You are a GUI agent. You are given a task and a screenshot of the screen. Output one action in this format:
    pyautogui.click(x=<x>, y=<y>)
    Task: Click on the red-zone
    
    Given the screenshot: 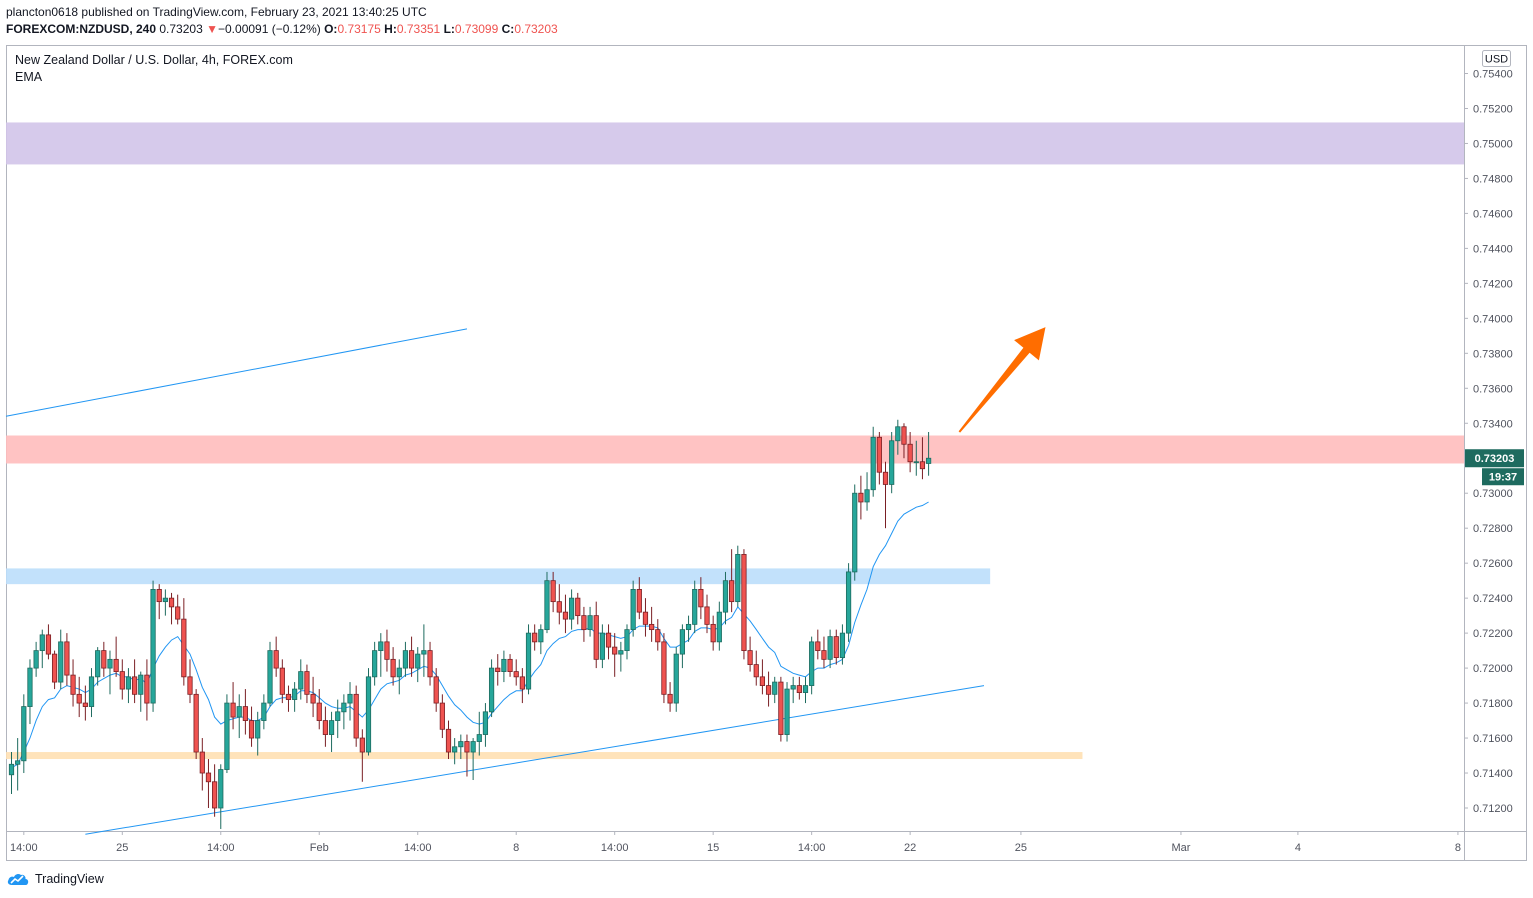 What is the action you would take?
    pyautogui.click(x=735, y=449)
    